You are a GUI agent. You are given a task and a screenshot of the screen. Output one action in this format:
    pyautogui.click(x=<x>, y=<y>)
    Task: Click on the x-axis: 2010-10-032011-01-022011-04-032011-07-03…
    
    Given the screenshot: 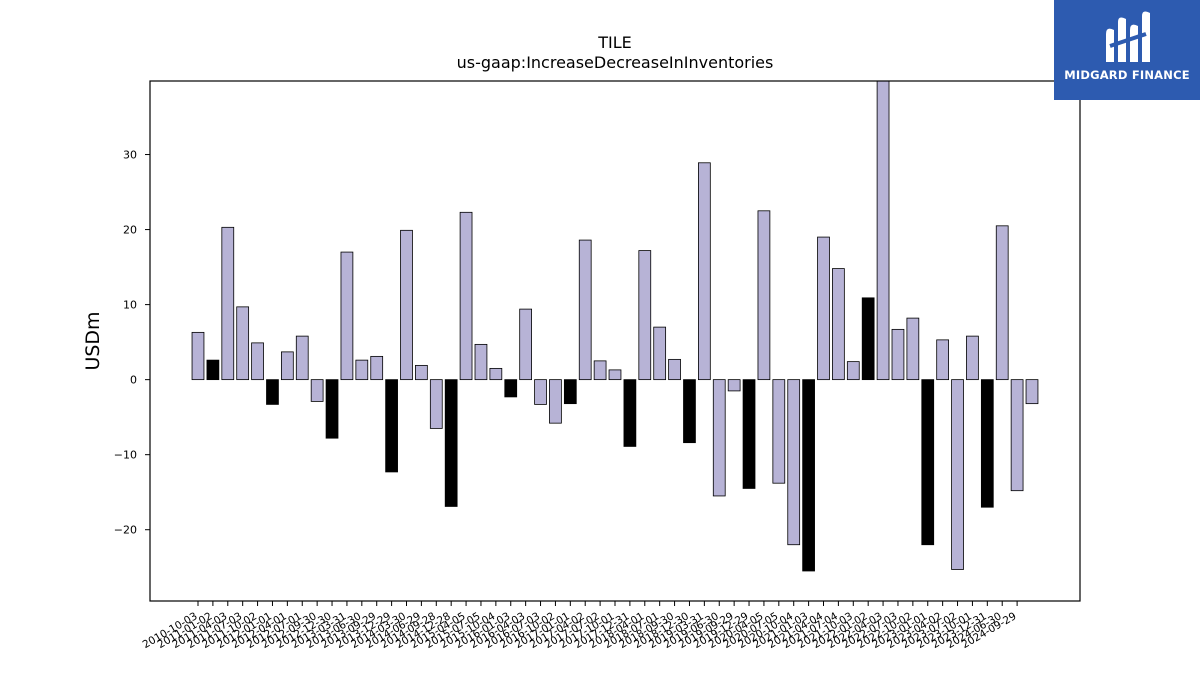 What is the action you would take?
    pyautogui.click(x=580, y=626)
    